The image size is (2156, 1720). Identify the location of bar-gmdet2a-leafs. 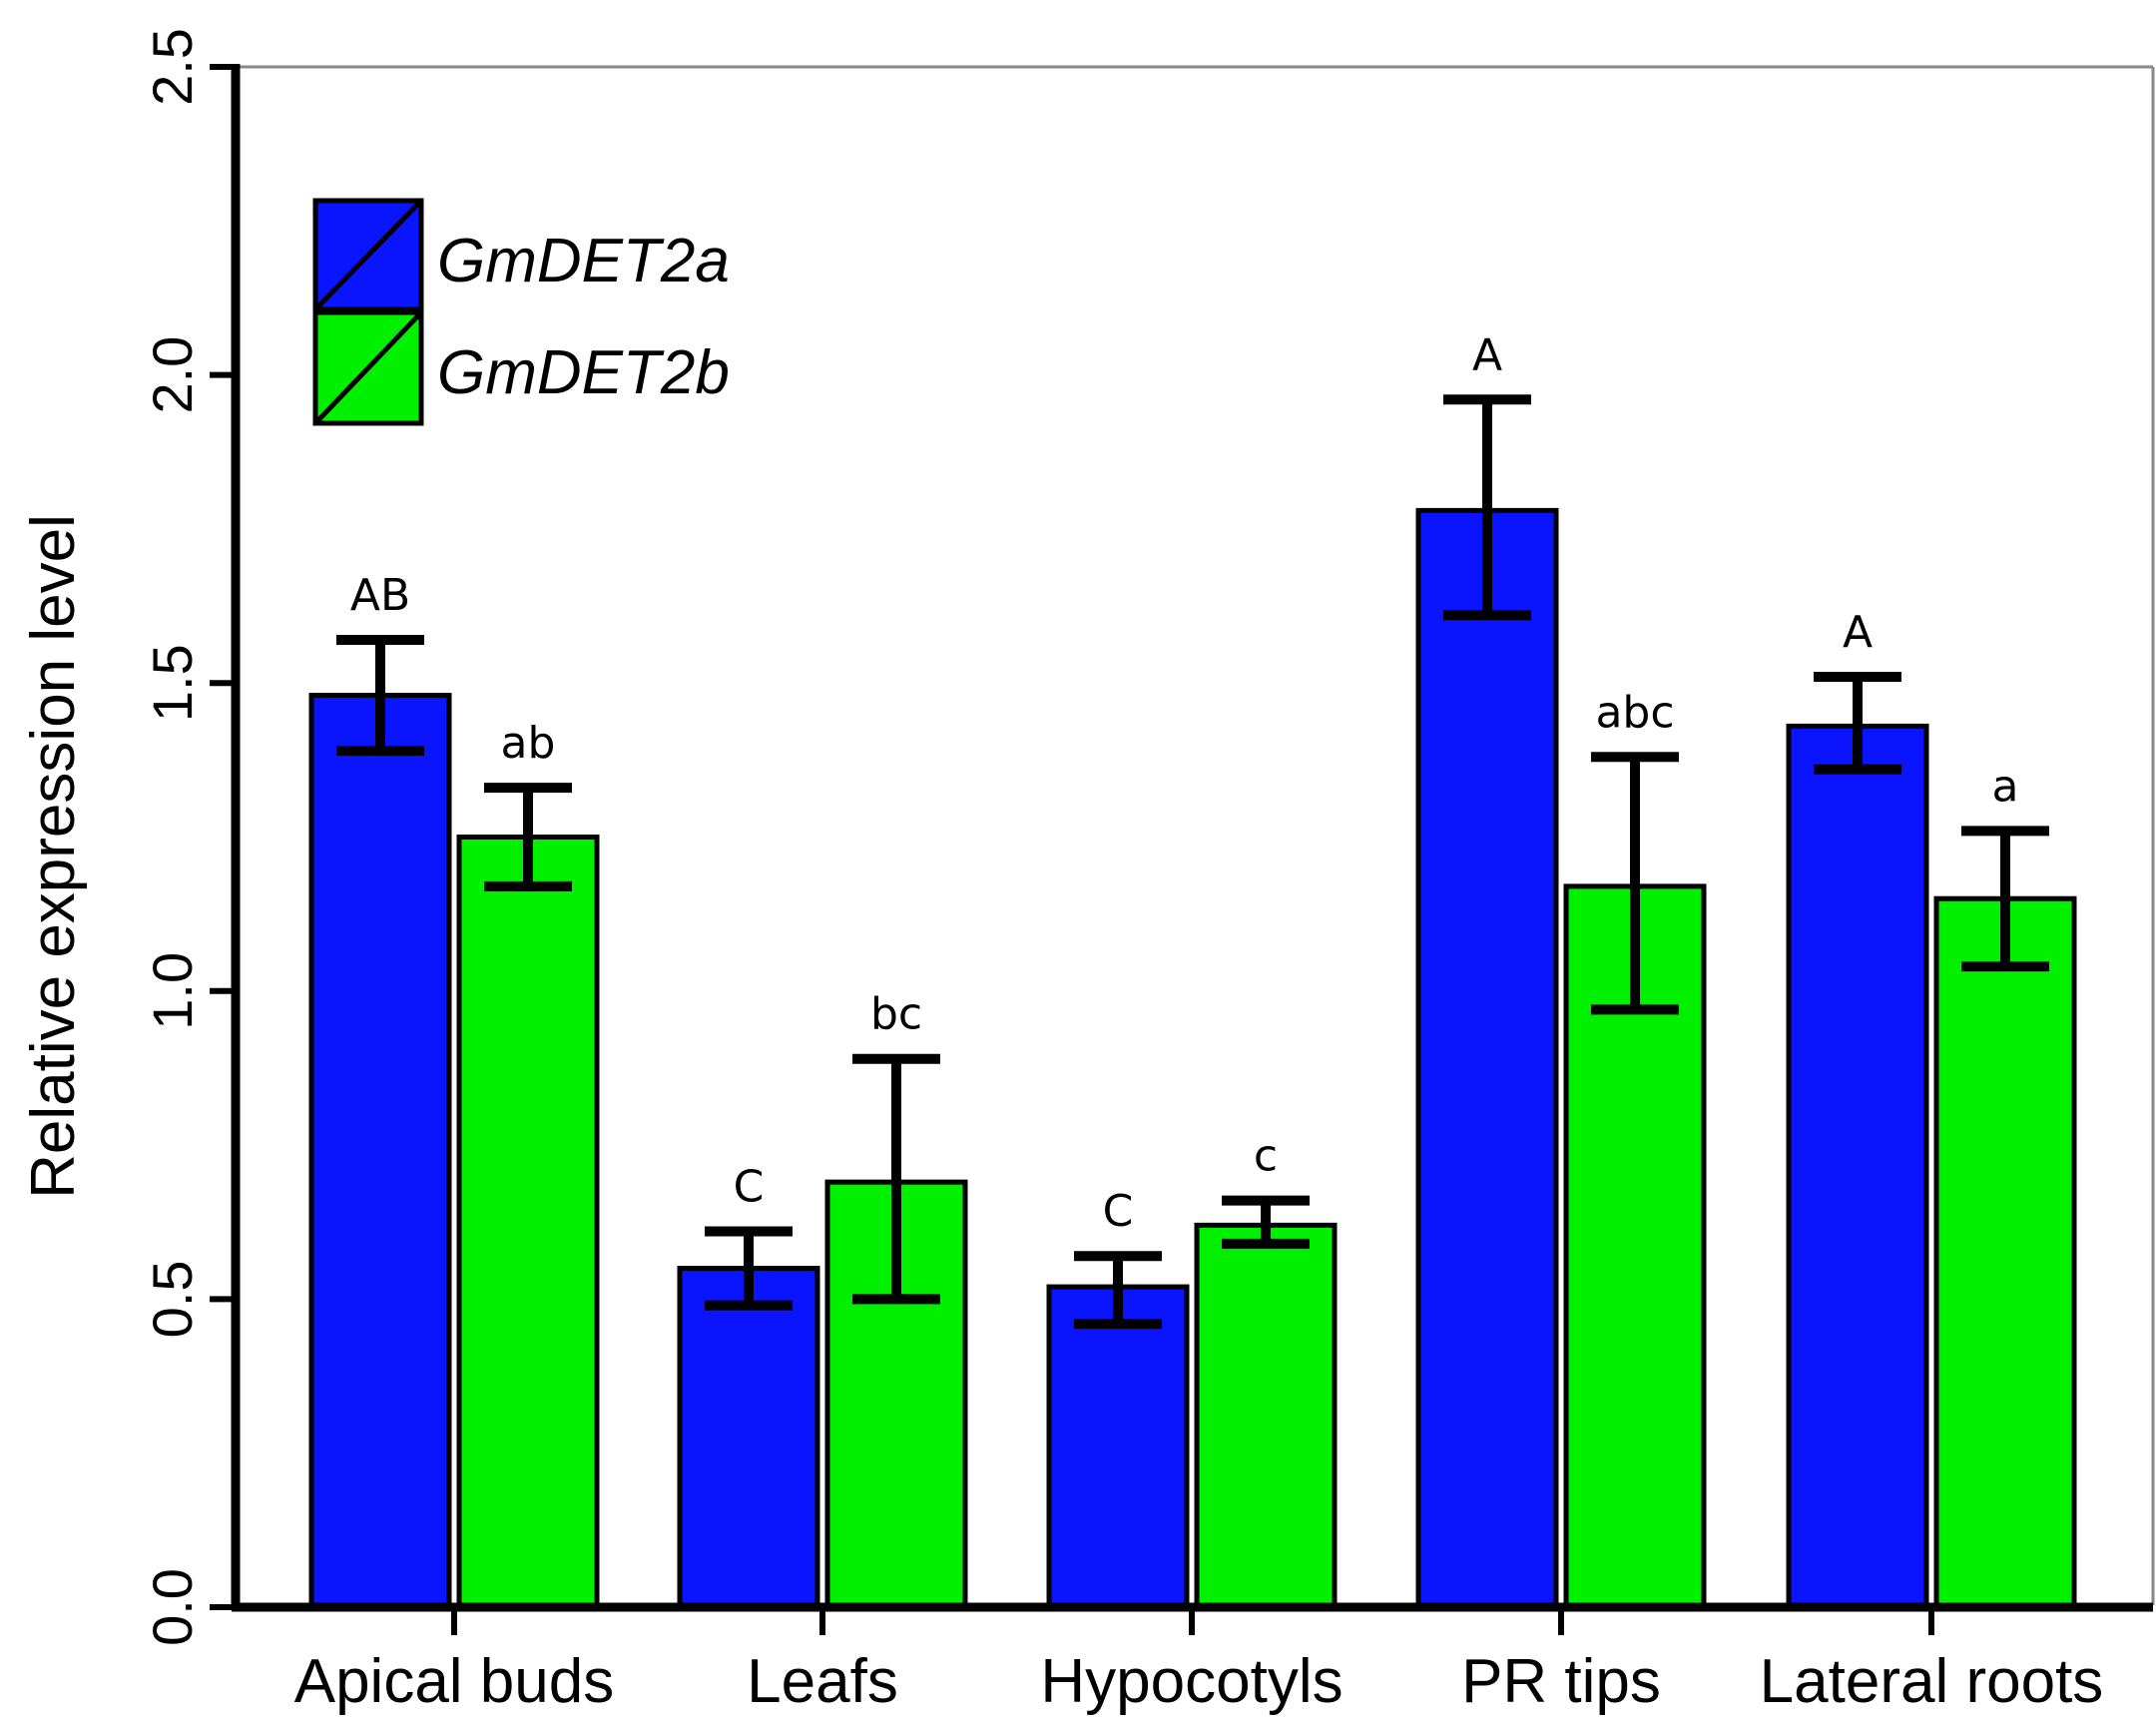
(748, 1438).